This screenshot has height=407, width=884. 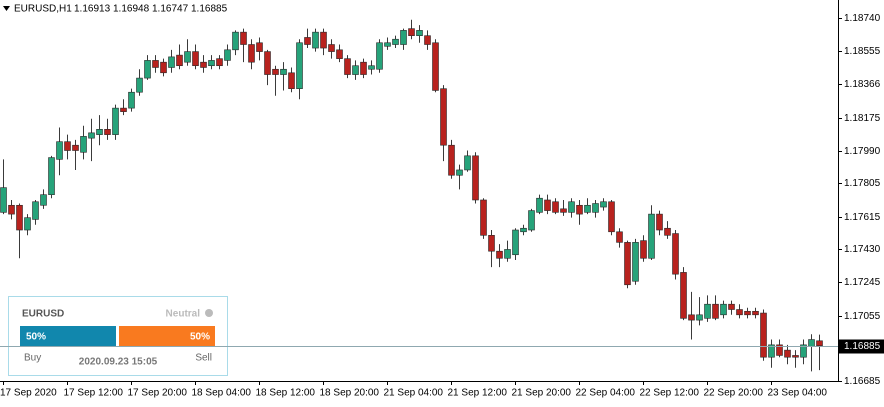 What do you see at coordinates (209, 313) in the screenshot?
I see `status-dot` at bounding box center [209, 313].